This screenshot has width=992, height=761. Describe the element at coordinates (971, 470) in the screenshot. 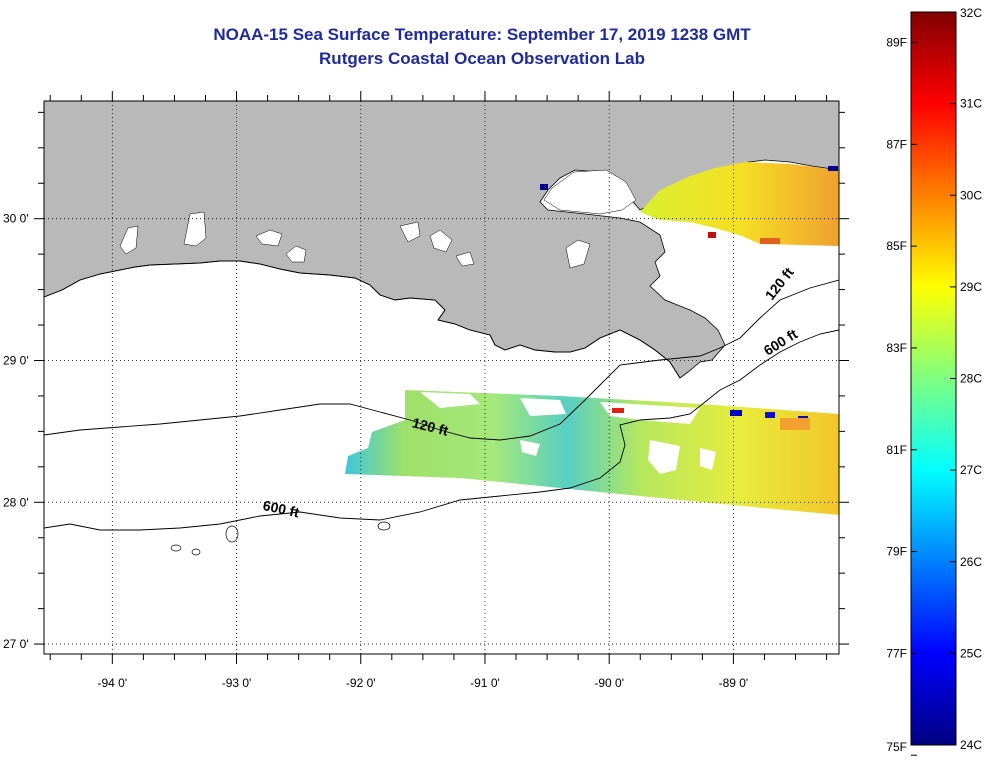

I see `celsius-tick-label: 27C` at that location.